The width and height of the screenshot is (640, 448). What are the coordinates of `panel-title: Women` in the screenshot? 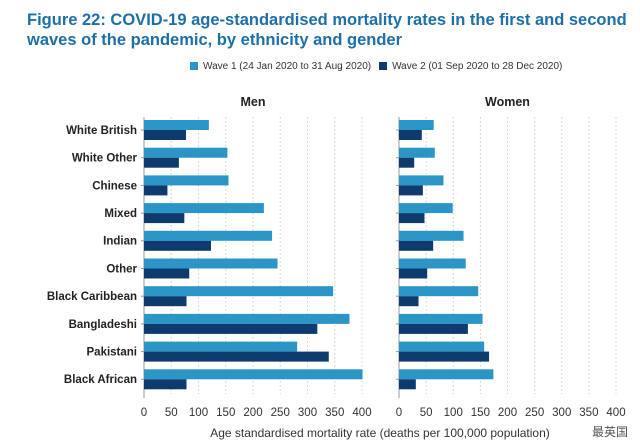 It's located at (507, 102).